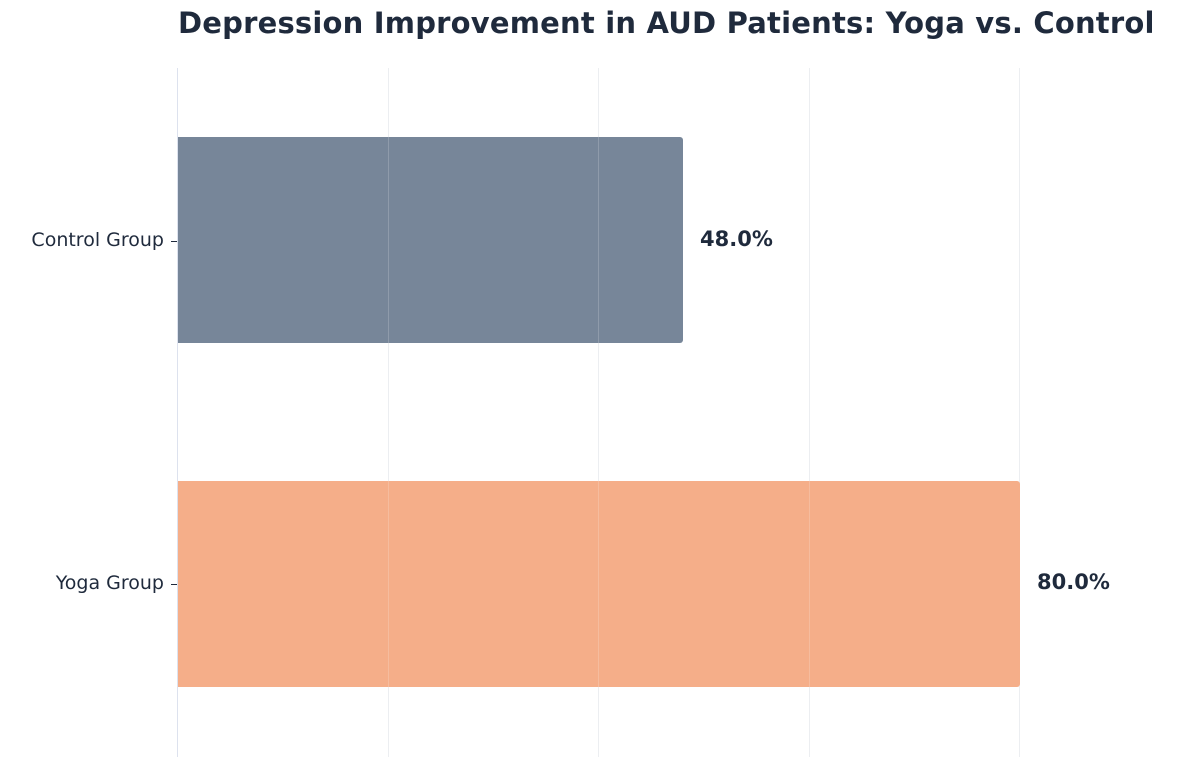  What do you see at coordinates (97, 240) in the screenshot?
I see `y-axis-label-control: Control Group` at bounding box center [97, 240].